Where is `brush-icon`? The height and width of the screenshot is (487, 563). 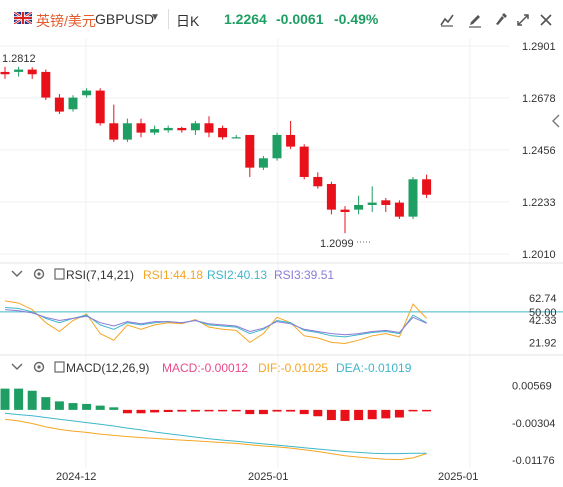 brush-icon is located at coordinates (501, 19).